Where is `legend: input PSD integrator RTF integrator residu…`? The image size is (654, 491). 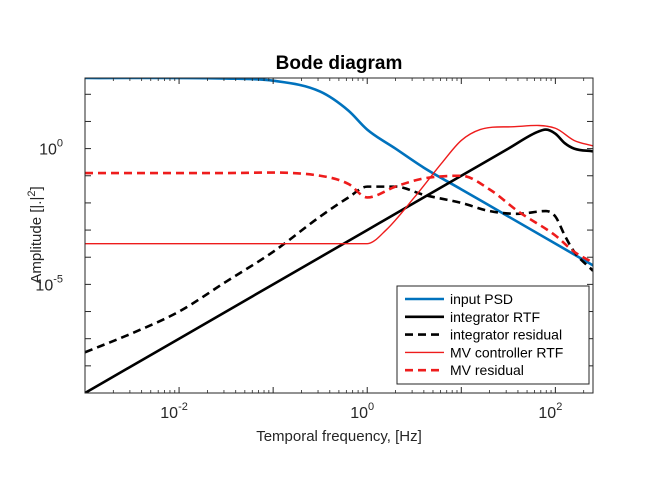 legend: input PSD integrator RTF integrator residu… is located at coordinates (493, 335).